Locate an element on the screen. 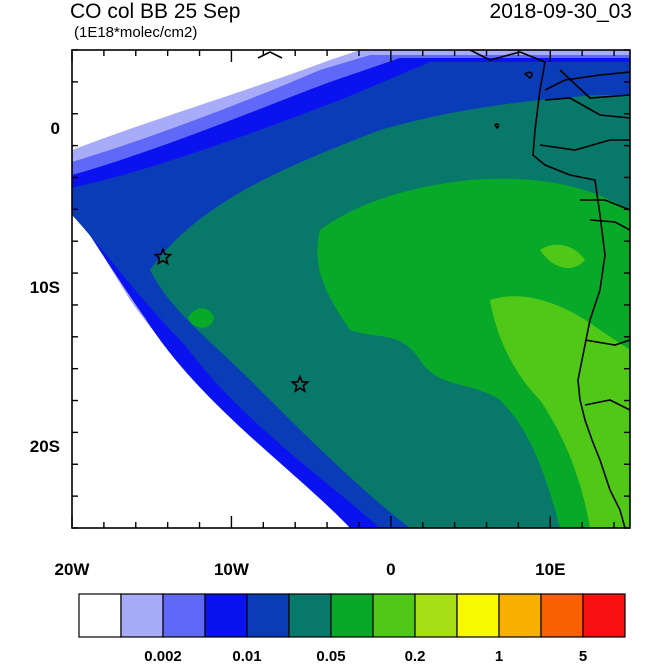 Image resolution: width=650 pixels, height=667 pixels. colorbar-label: 0.2 is located at coordinates (415, 656).